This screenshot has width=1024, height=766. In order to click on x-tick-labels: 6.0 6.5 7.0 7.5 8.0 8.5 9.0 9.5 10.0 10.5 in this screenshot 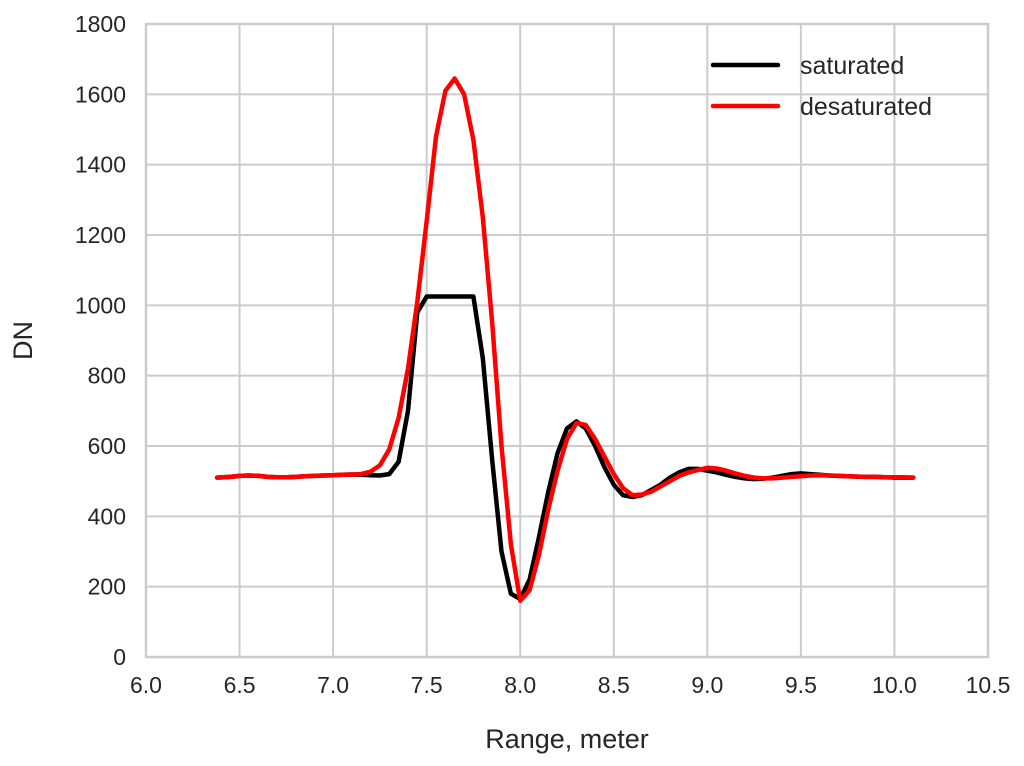, I will do `click(570, 685)`.